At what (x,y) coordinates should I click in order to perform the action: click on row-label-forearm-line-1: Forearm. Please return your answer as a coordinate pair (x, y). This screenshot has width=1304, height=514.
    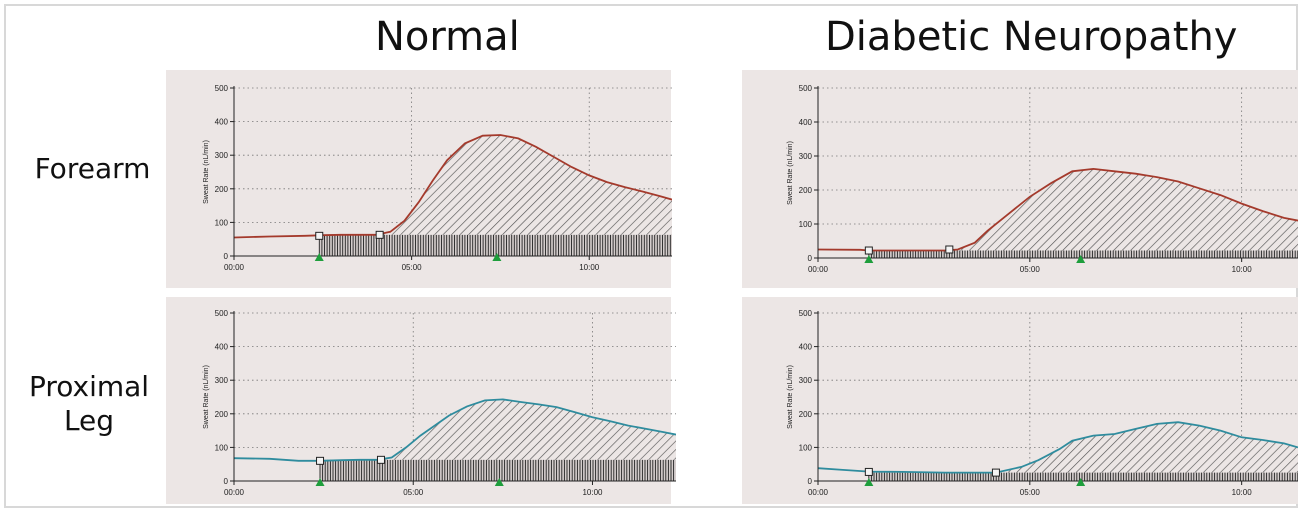
    Looking at the image, I should click on (92, 168).